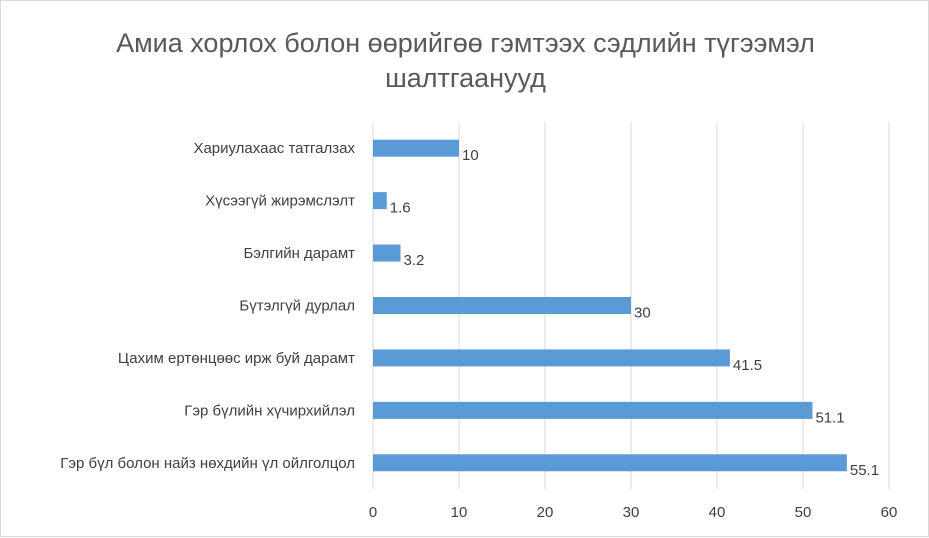 The width and height of the screenshot is (929, 538). Describe the element at coordinates (459, 512) in the screenshot. I see `x-tick-label: 10` at that location.